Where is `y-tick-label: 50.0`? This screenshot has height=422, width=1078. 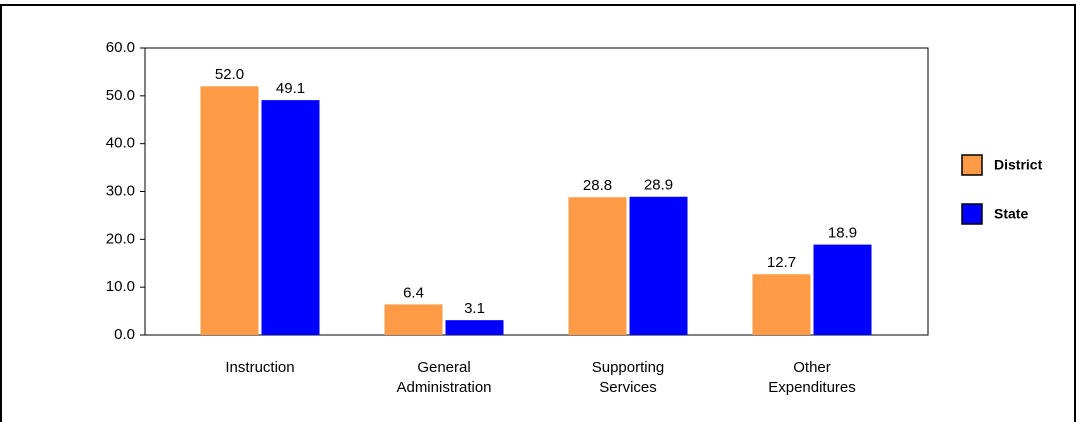 y-tick-label: 50.0 is located at coordinates (120, 95).